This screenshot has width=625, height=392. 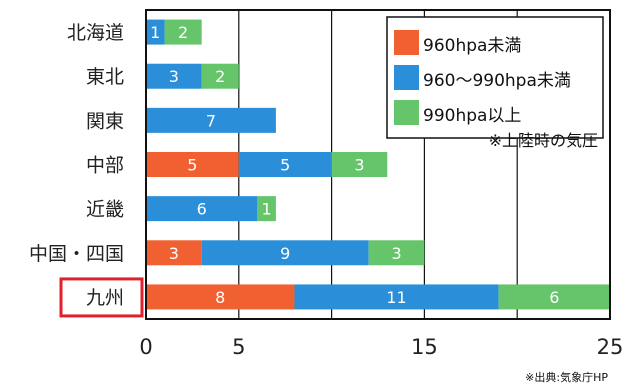 I want to click on x-tick-label: 0, so click(x=145, y=347).